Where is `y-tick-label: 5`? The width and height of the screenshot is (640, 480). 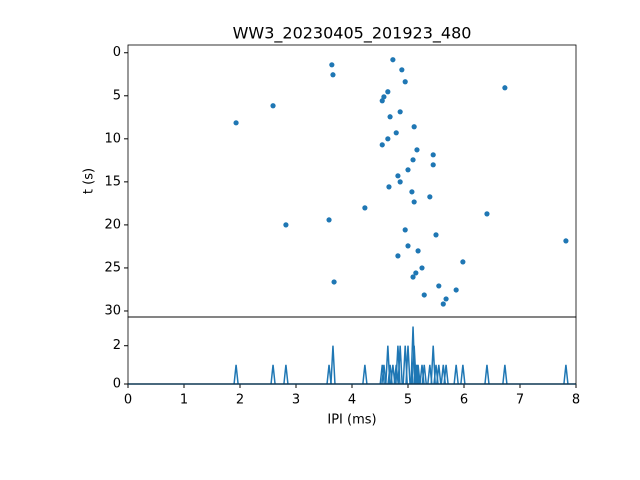
y-tick-label: 5 is located at coordinates (117, 95).